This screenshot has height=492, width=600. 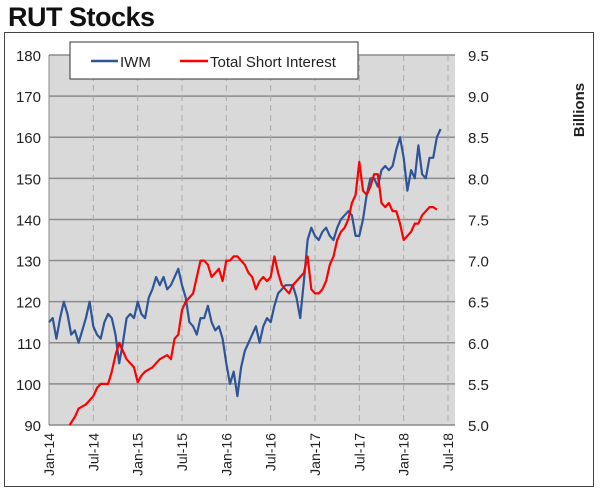 What do you see at coordinates (478, 426) in the screenshot?
I see `y-right-tick-label: 5.0` at bounding box center [478, 426].